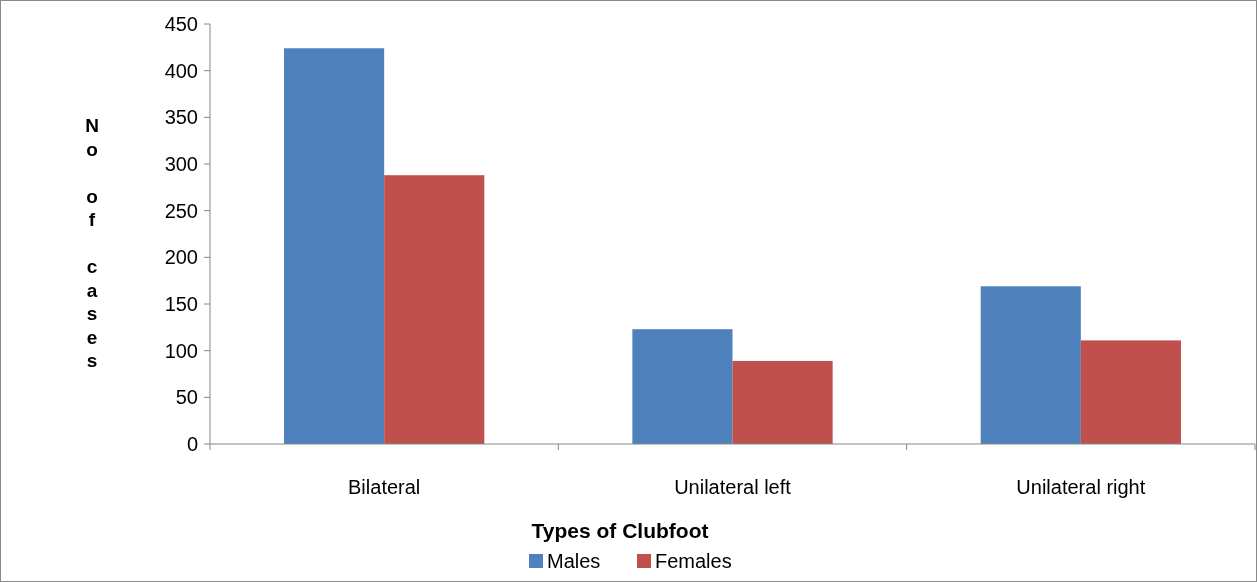 Image resolution: width=1257 pixels, height=582 pixels. Describe the element at coordinates (574, 561) in the screenshot. I see `legend-label: Males` at that location.